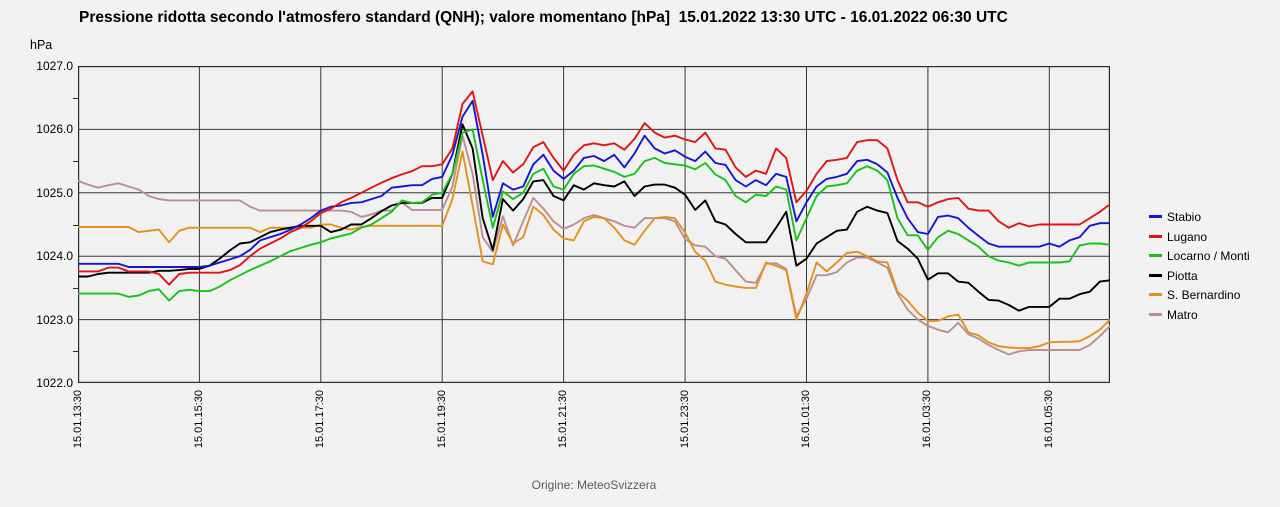 The width and height of the screenshot is (1280, 507). Describe the element at coordinates (1184, 217) in the screenshot. I see `legend-label: Stabio` at that location.